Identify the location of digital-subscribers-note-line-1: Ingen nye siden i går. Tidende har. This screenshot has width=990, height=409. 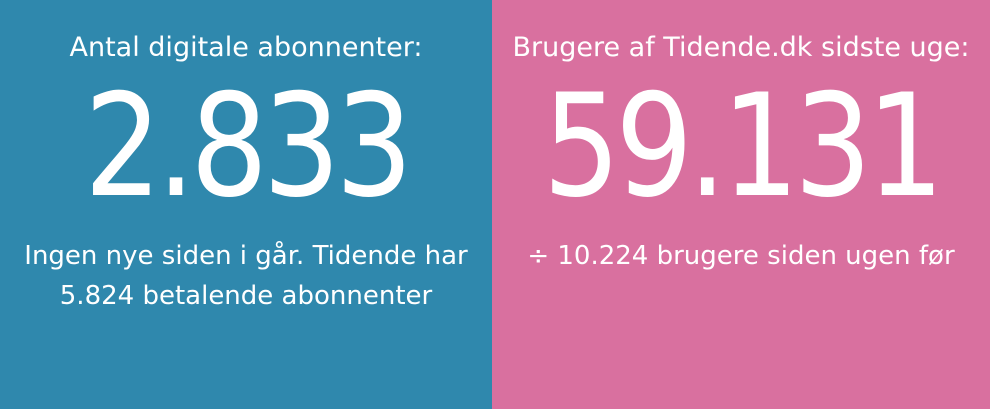
(246, 256).